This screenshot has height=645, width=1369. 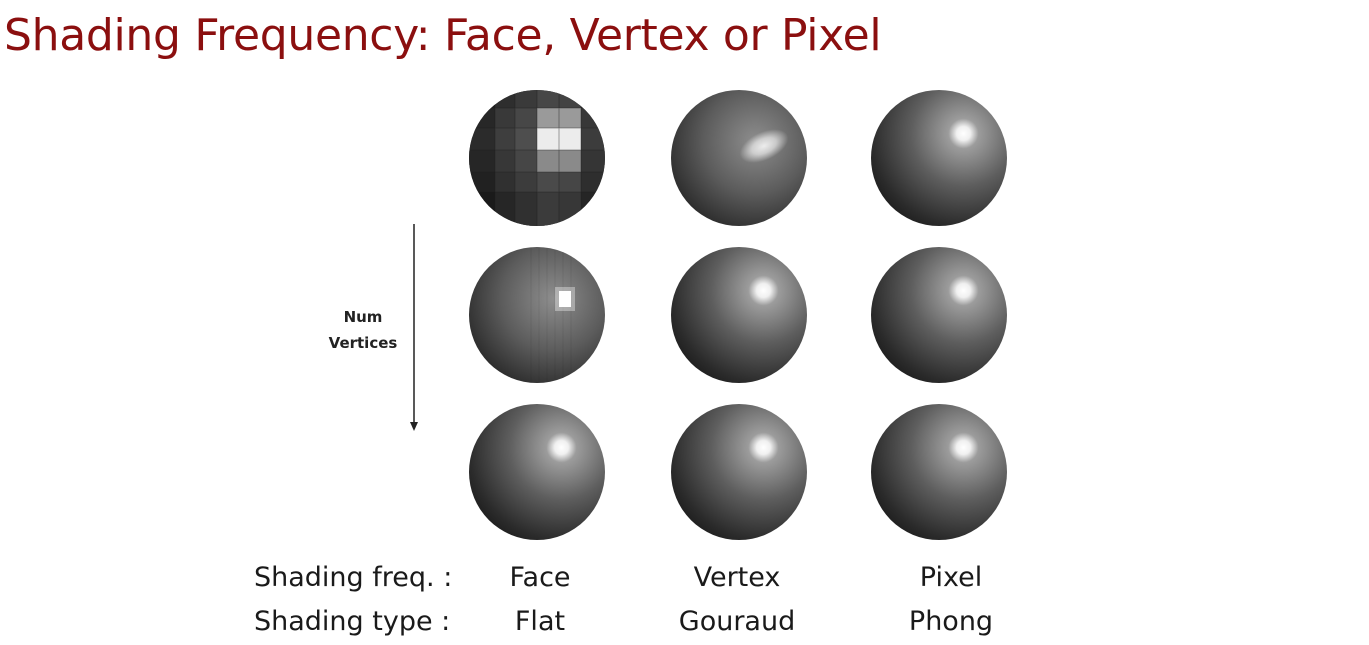 I want to click on shading-freq-label: Shading freq. :, so click(x=353, y=577).